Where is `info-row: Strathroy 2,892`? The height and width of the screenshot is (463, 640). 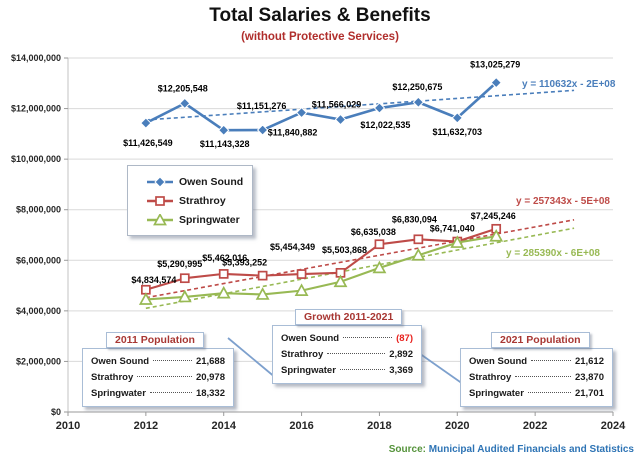
info-row: Strathroy 2,892 is located at coordinates (347, 355).